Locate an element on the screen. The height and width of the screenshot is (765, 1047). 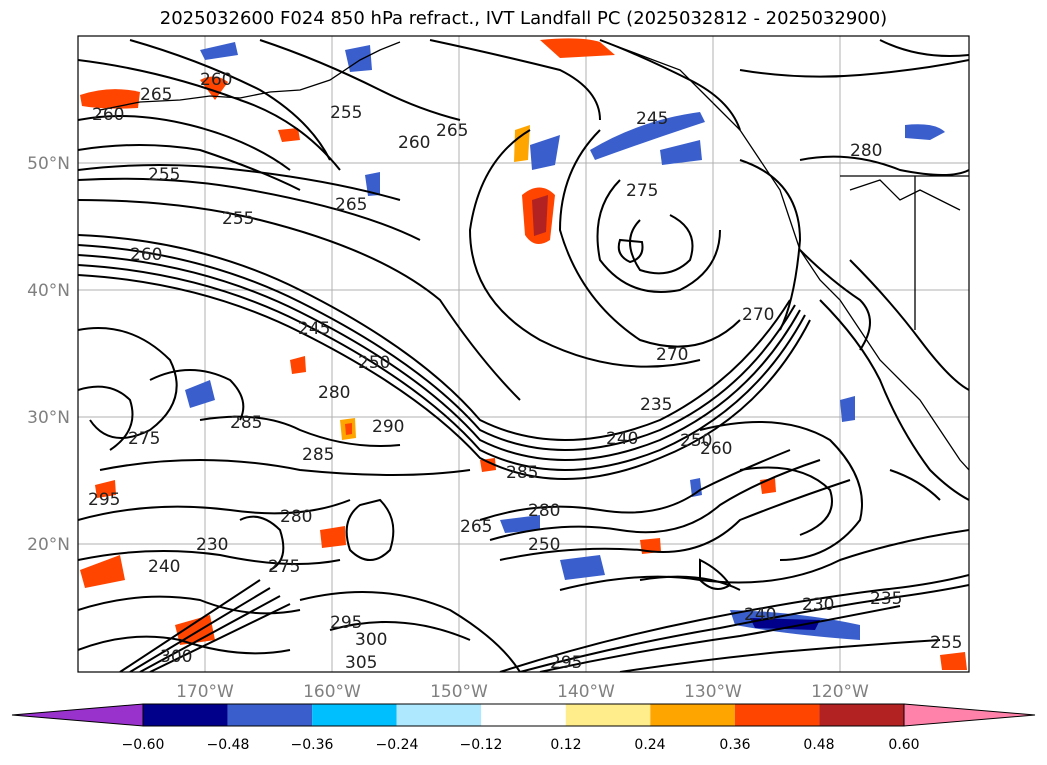
lon-label: 120°W is located at coordinates (840, 692).